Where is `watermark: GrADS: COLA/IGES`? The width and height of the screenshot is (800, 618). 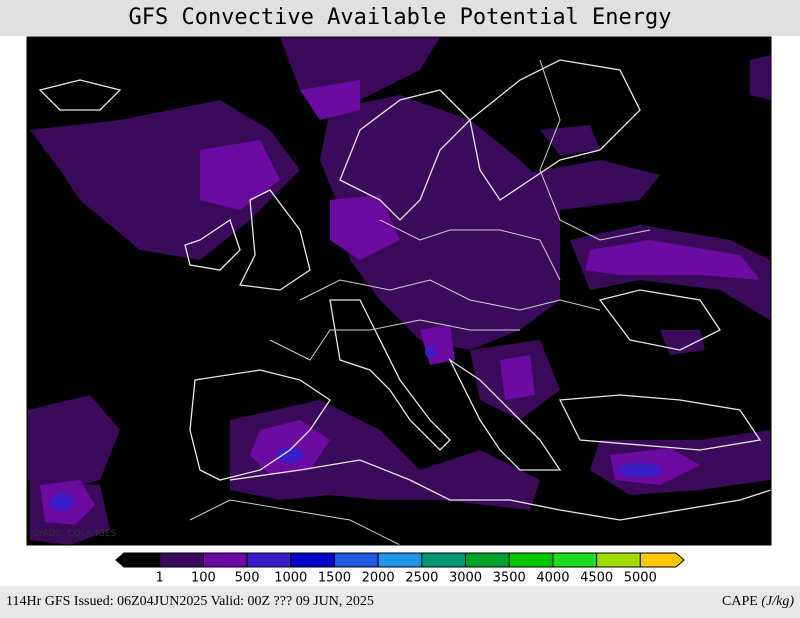 watermark: GrADS: COLA/IGES is located at coordinates (74, 534).